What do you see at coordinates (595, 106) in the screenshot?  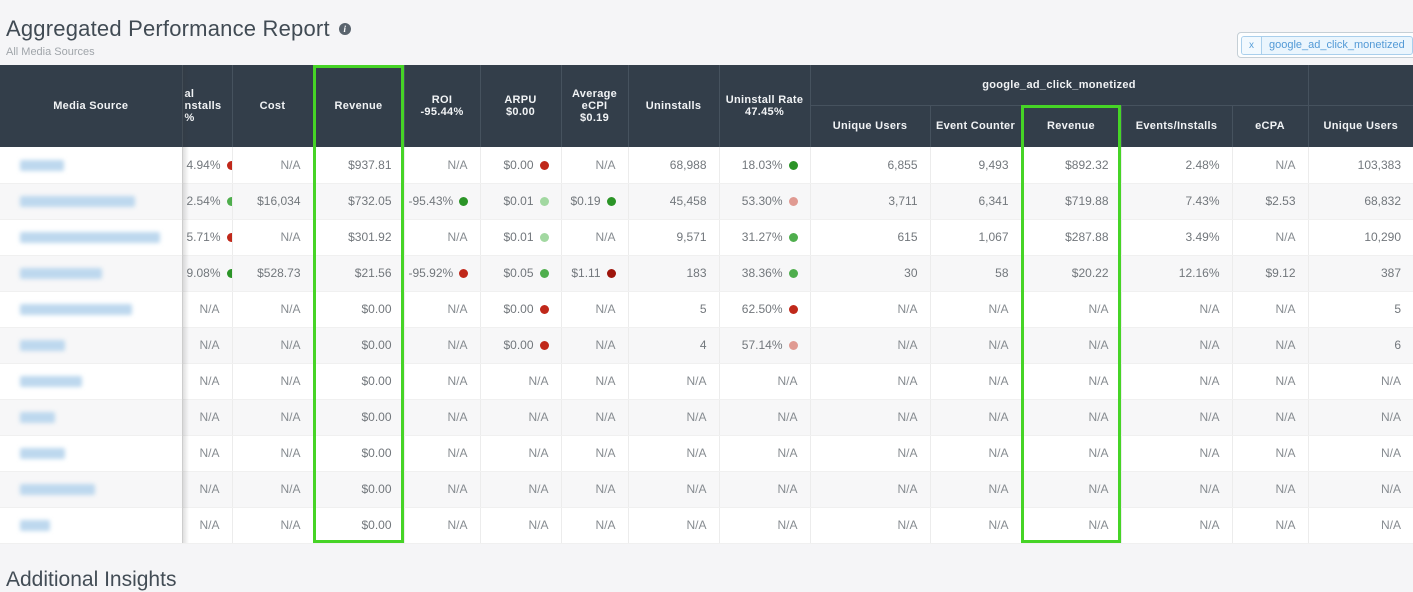 I see `column-header-avg-ecpi: Average eCPI $0.19` at bounding box center [595, 106].